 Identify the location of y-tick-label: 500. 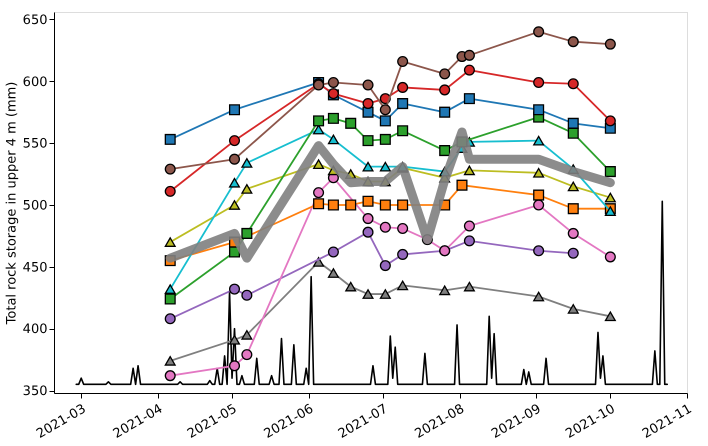
(35, 206).